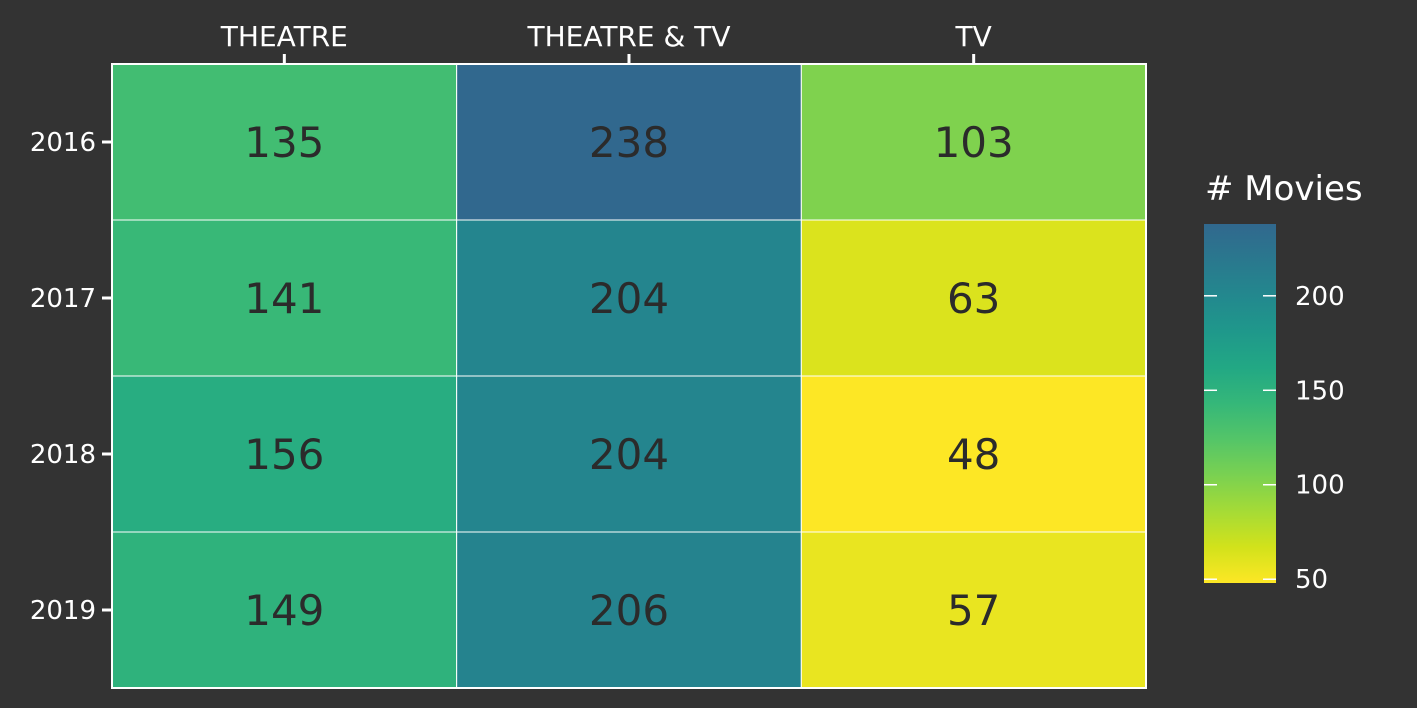 The image size is (1417, 708). I want to click on legend-colorbar, so click(1240, 403).